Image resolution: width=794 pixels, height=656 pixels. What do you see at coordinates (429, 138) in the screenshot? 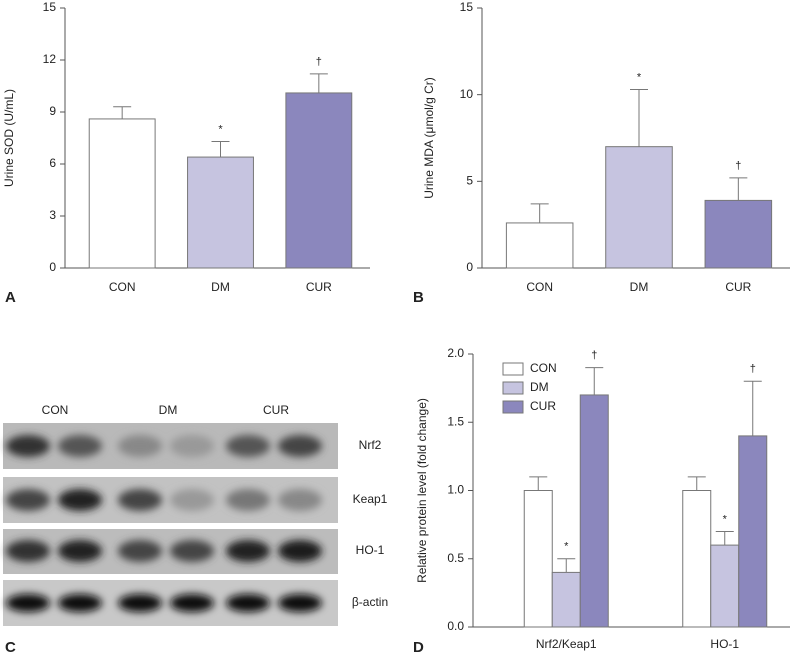
I see `y-axis-label: Urine MDA (μmol/g Cr)` at bounding box center [429, 138].